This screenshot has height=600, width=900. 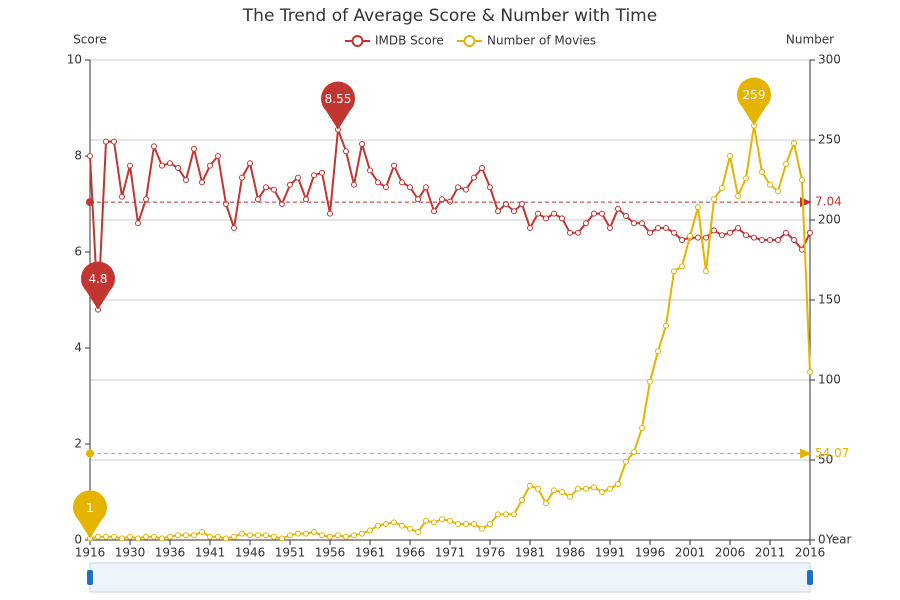 I want to click on zoom-track, so click(x=450, y=577).